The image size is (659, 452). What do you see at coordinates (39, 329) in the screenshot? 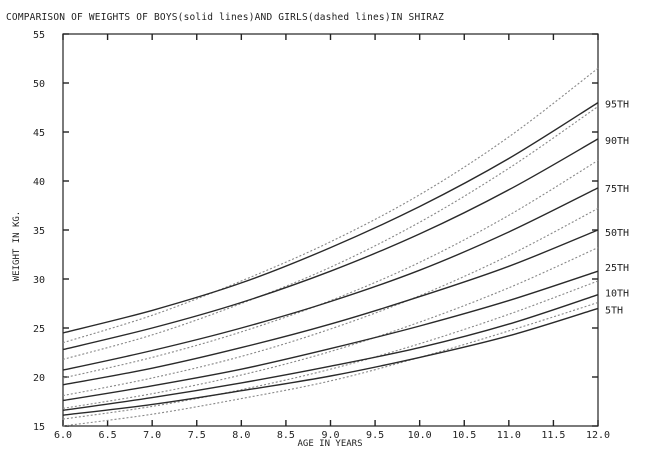
I see `y-tick-label: 25` at bounding box center [39, 329].